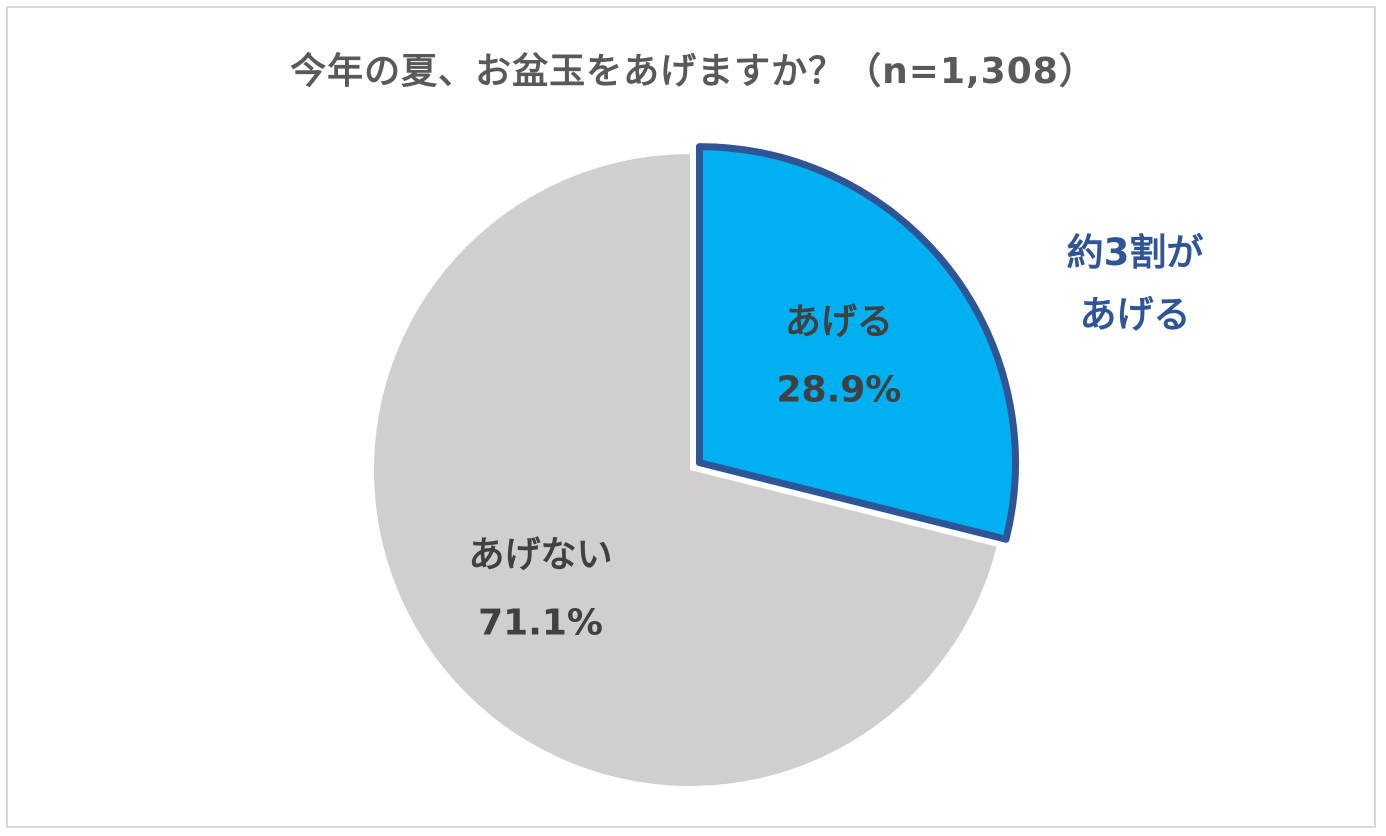 Image resolution: width=1386 pixels, height=836 pixels. Describe the element at coordinates (838, 390) in the screenshot. I see `slice-value-ageru: 28.9%` at that location.